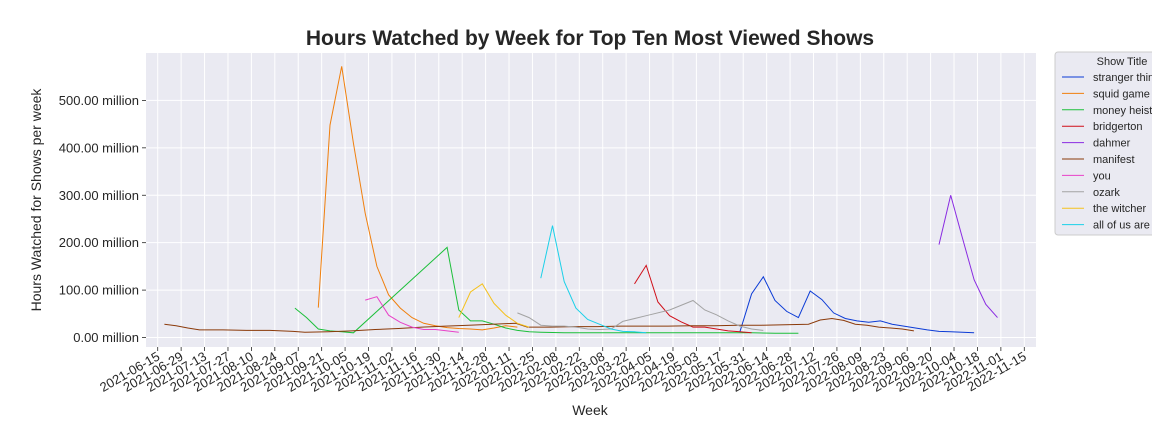 This screenshot has width=1152, height=432. What do you see at coordinates (968, 256) in the screenshot?
I see `series-line-dahmer` at bounding box center [968, 256].